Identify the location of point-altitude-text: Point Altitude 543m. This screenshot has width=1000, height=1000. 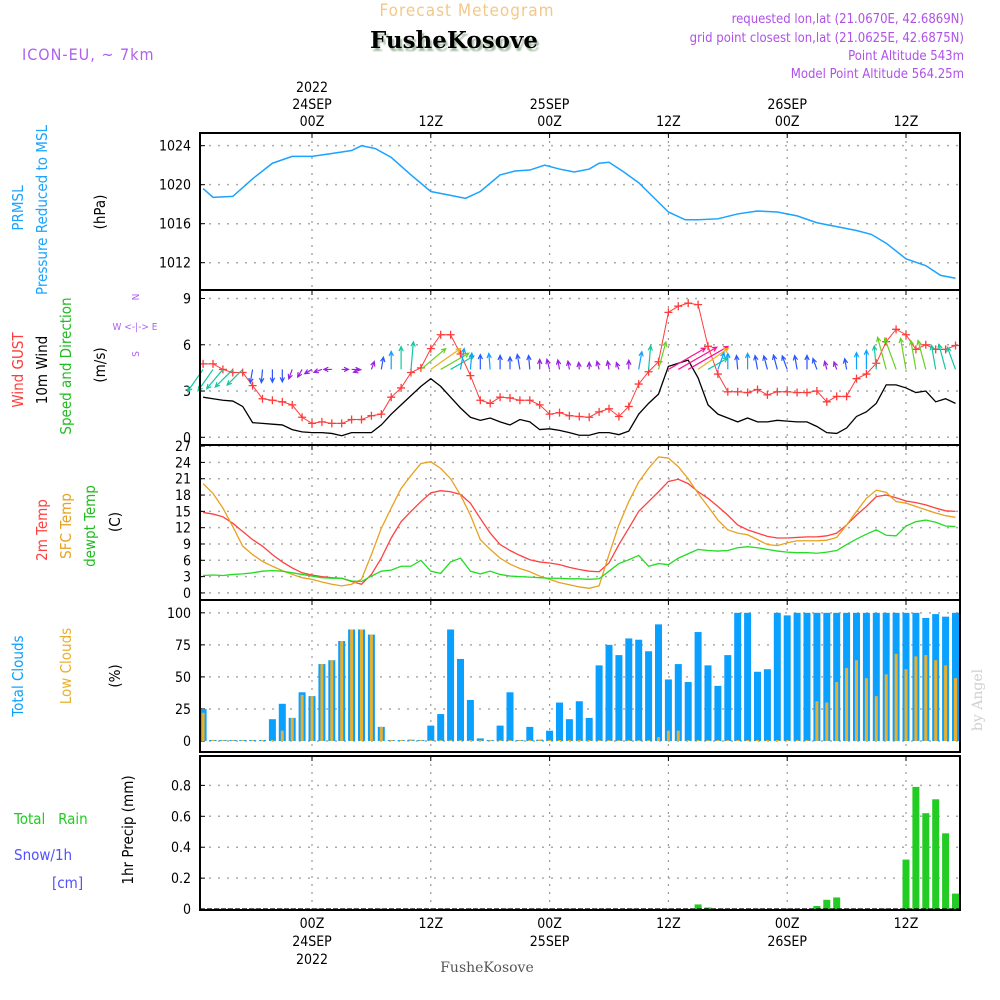
(906, 56).